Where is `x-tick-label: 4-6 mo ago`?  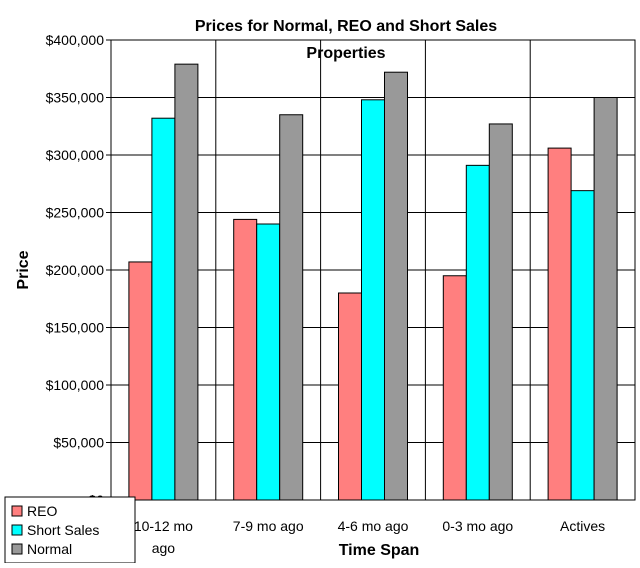
x-tick-label: 4-6 mo ago is located at coordinates (373, 526).